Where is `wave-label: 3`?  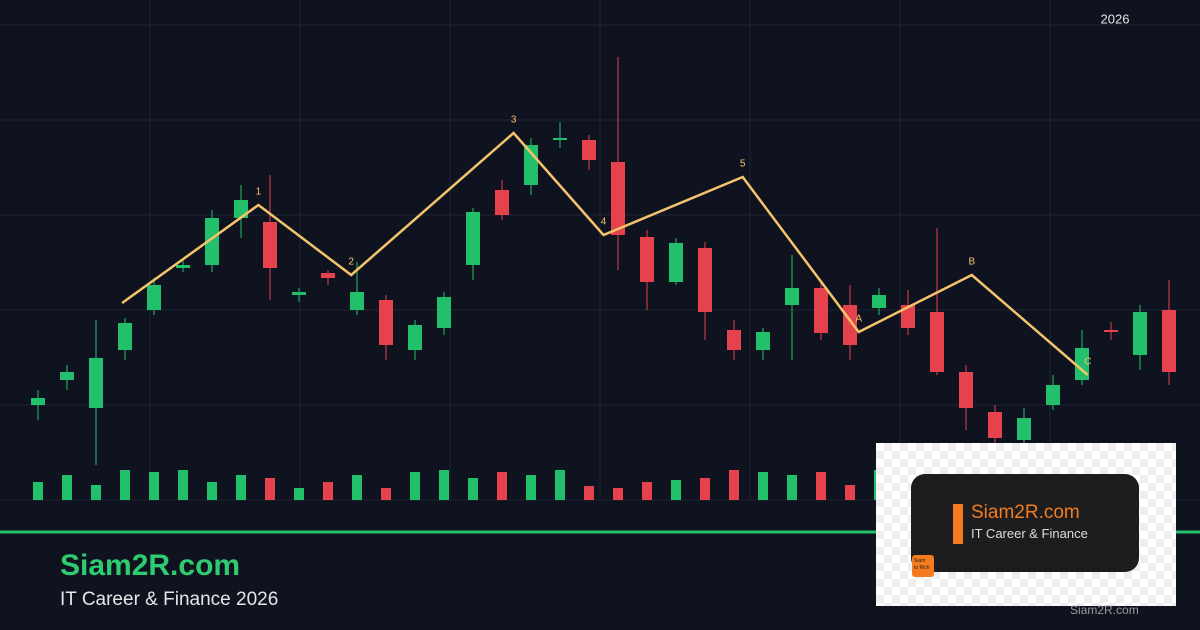
wave-label: 3 is located at coordinates (514, 120).